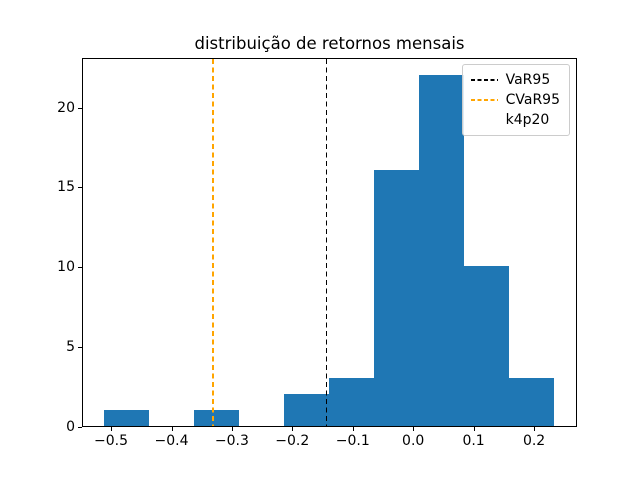 This screenshot has width=640, height=480. I want to click on x-tick-label: 0.0, so click(413, 441).